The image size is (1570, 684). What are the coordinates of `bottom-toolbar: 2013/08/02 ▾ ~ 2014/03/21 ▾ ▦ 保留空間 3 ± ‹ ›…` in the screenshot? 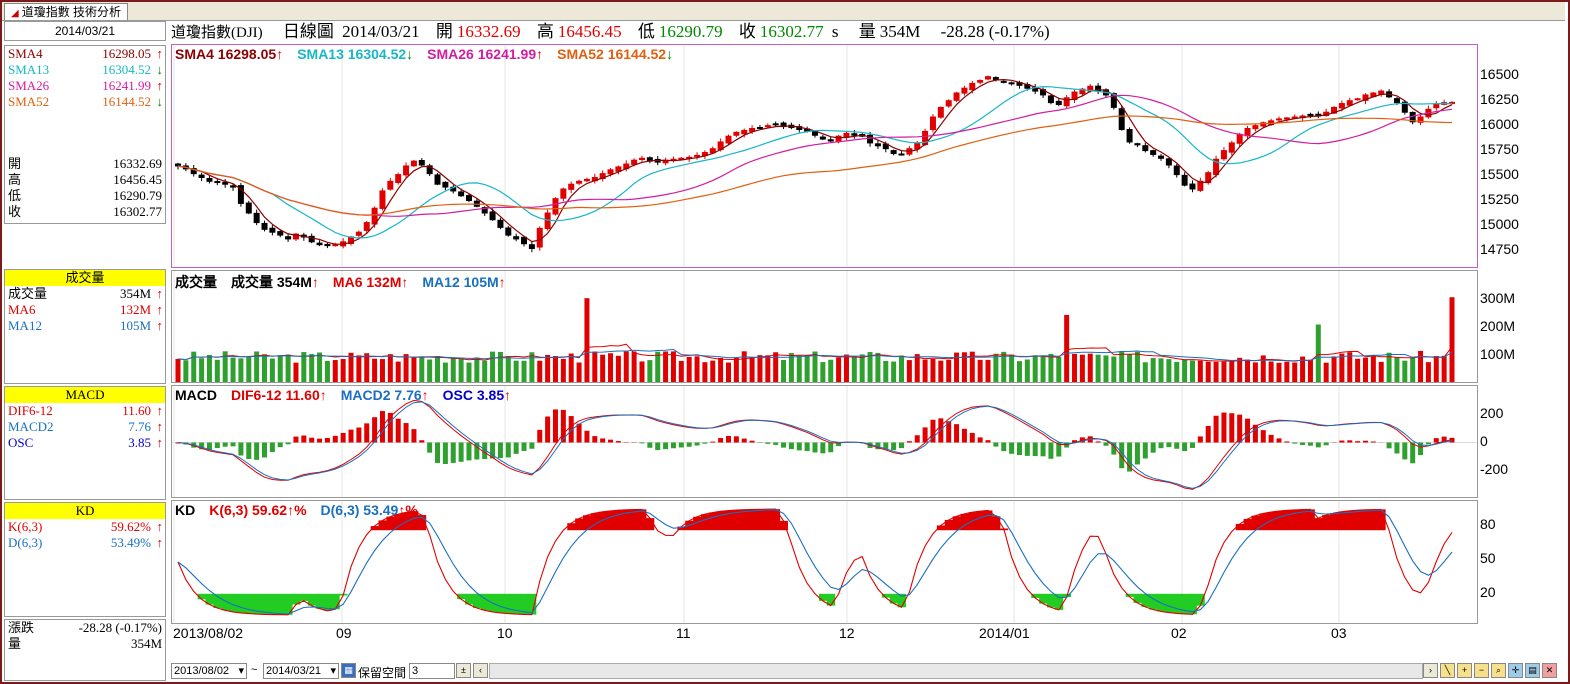 It's located at (866, 671).